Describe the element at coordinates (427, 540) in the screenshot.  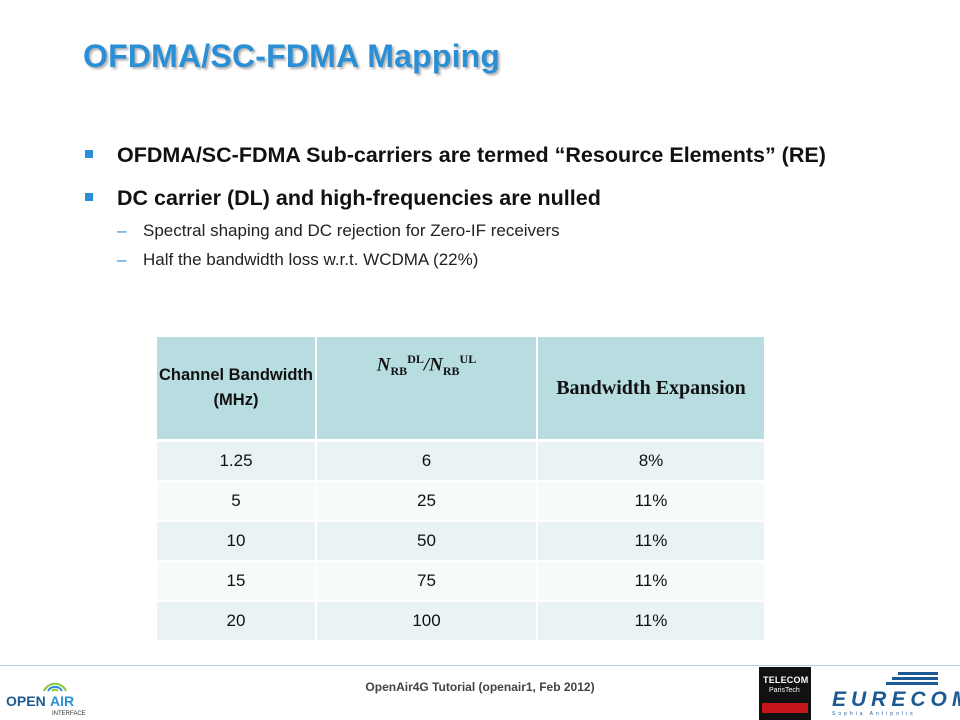
I see `table-cell: 50` at that location.